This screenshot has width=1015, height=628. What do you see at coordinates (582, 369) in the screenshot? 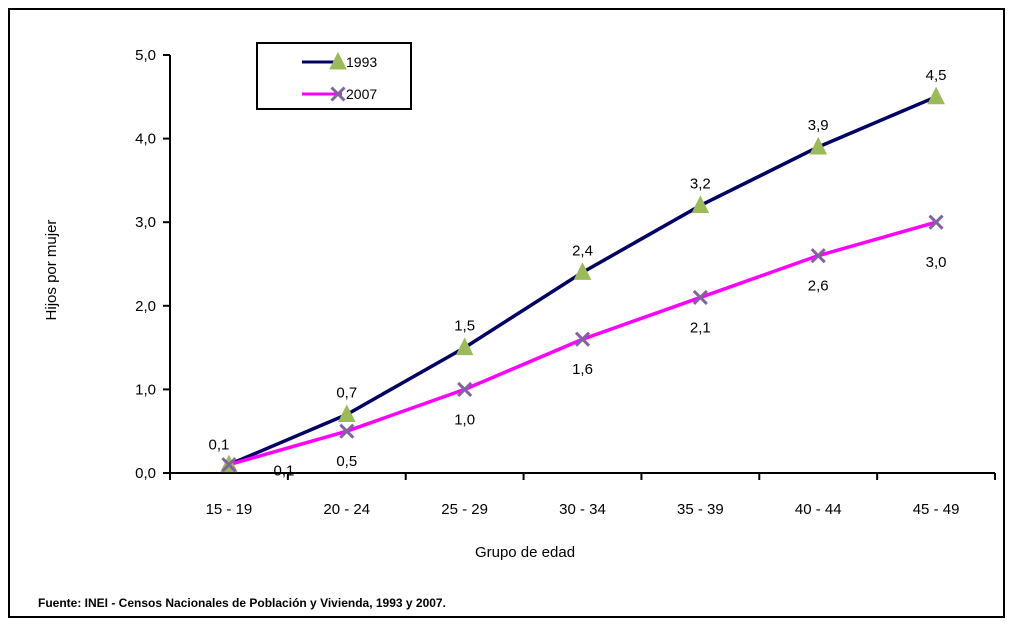
I see `data-label-2007: 1,6` at bounding box center [582, 369].